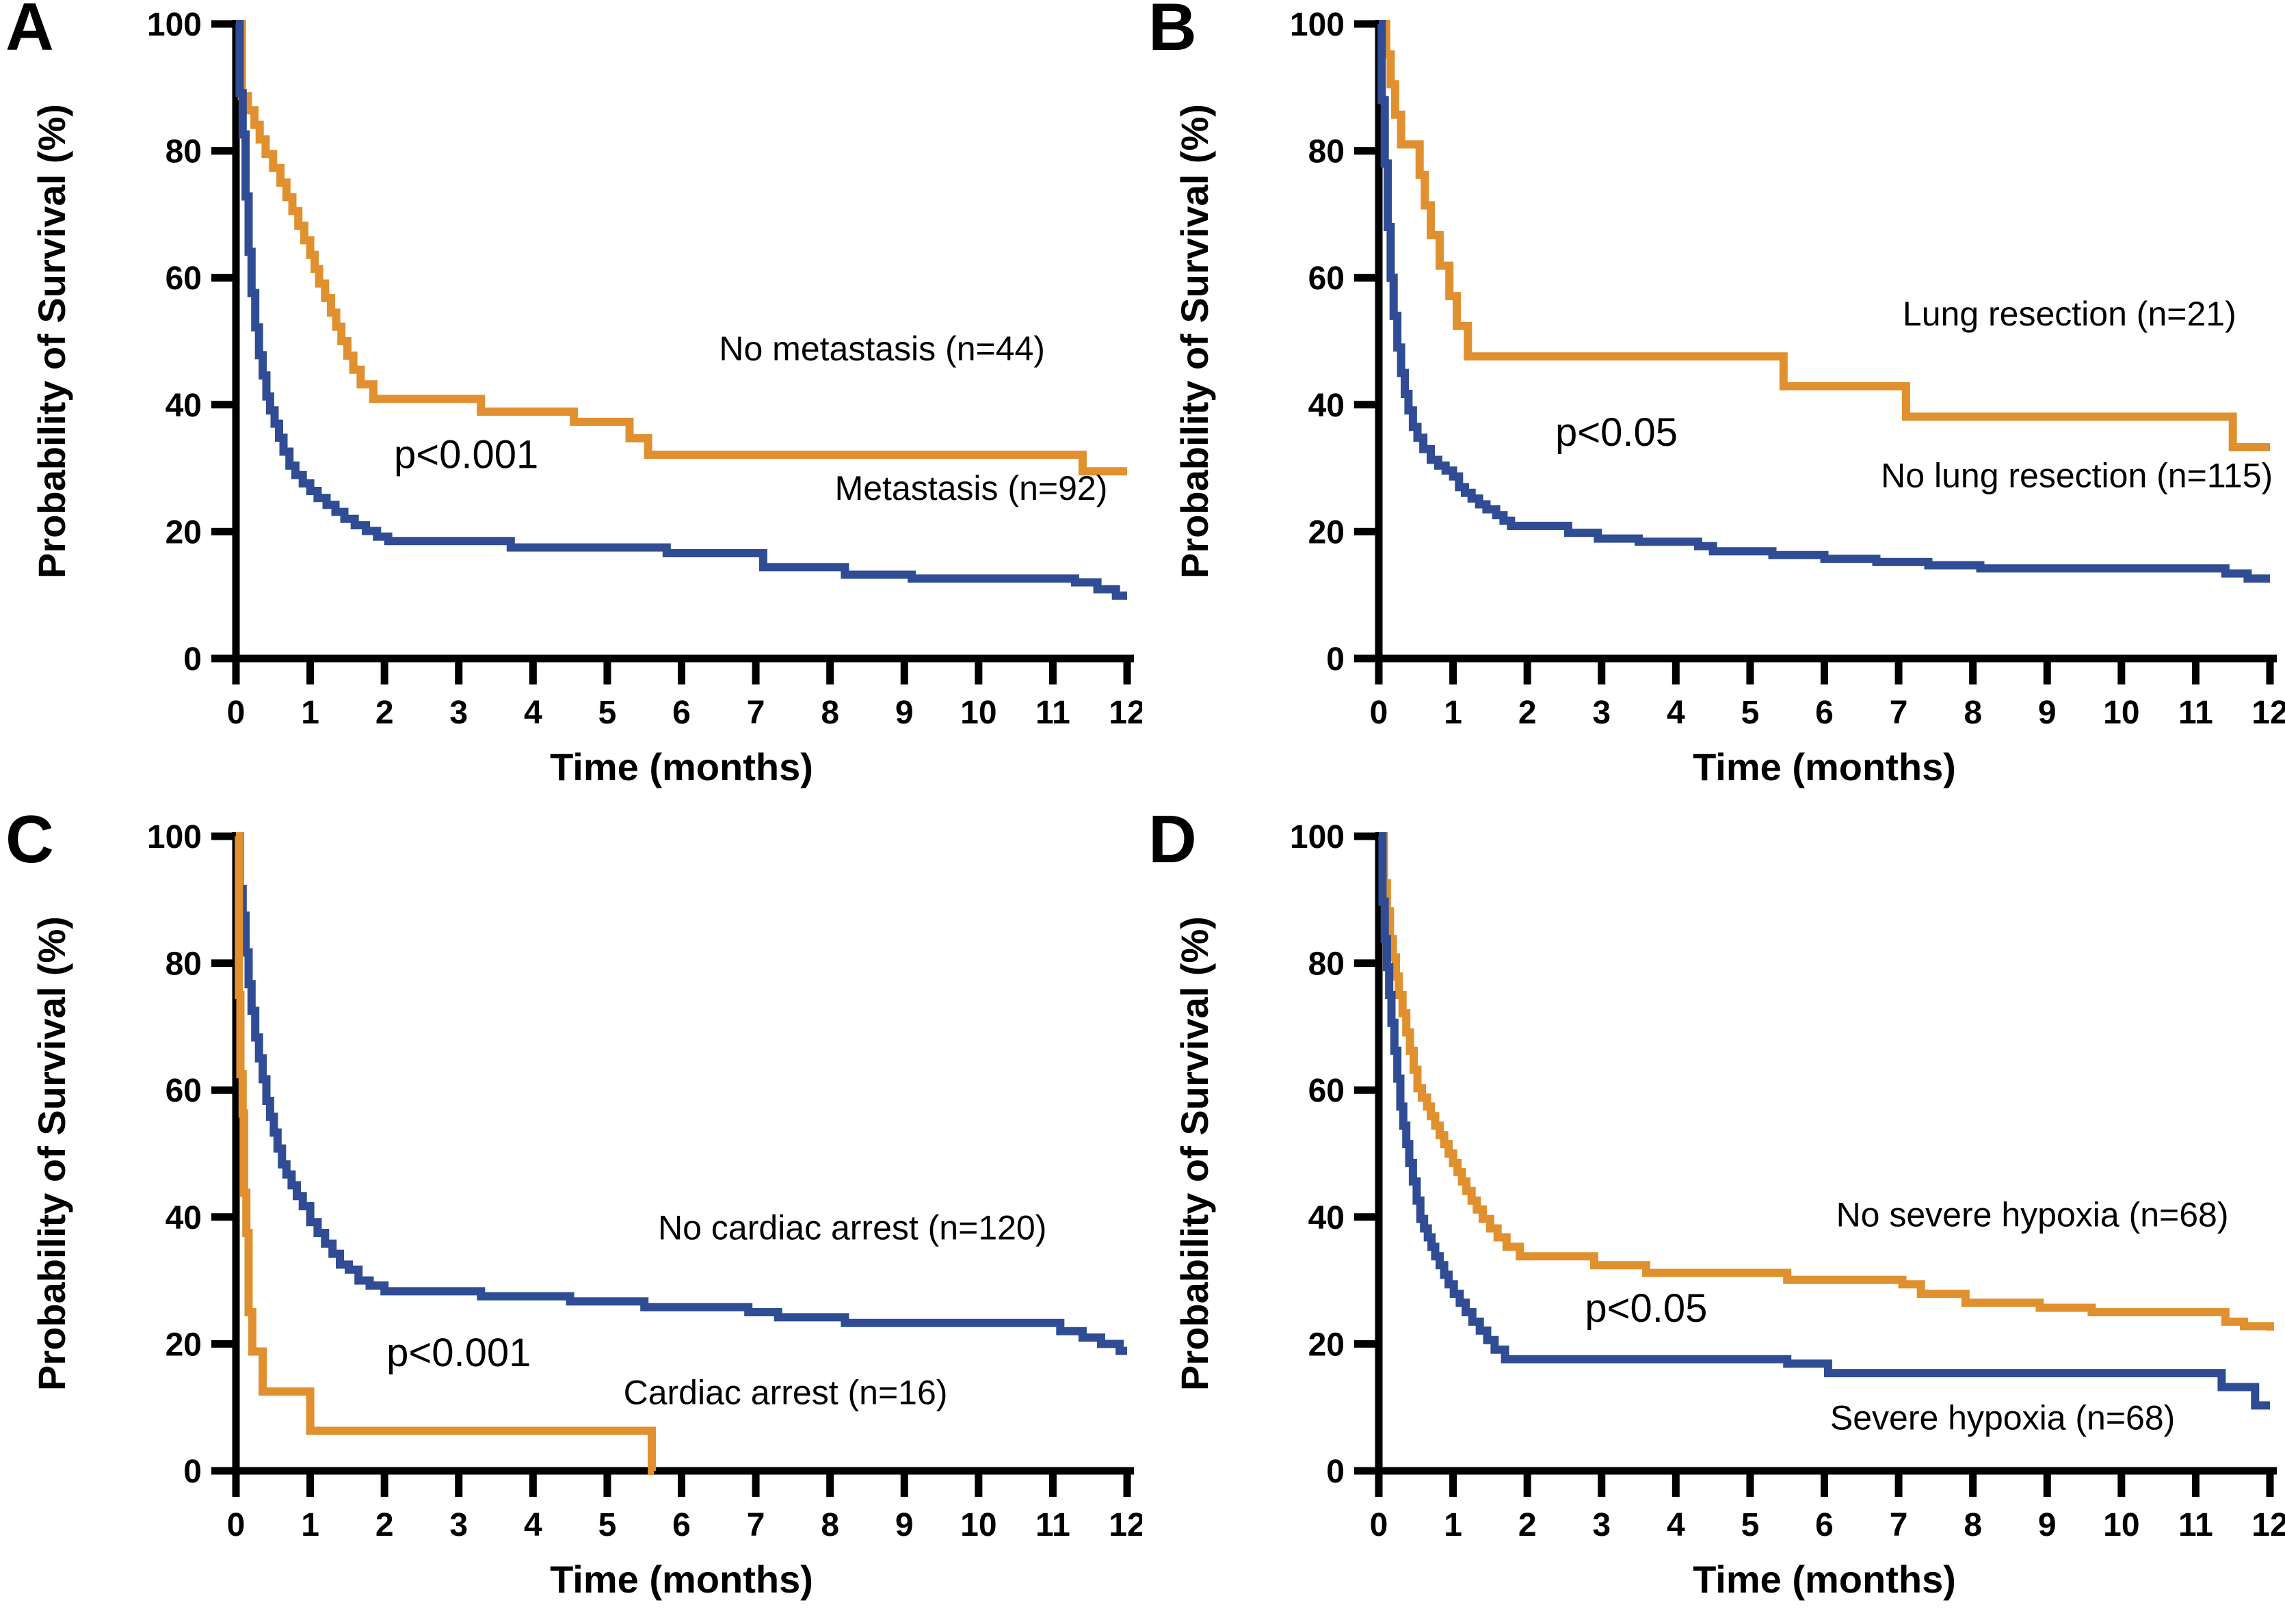  What do you see at coordinates (786, 1393) in the screenshot?
I see `series-label: Cardiac arrest (n=16)` at bounding box center [786, 1393].